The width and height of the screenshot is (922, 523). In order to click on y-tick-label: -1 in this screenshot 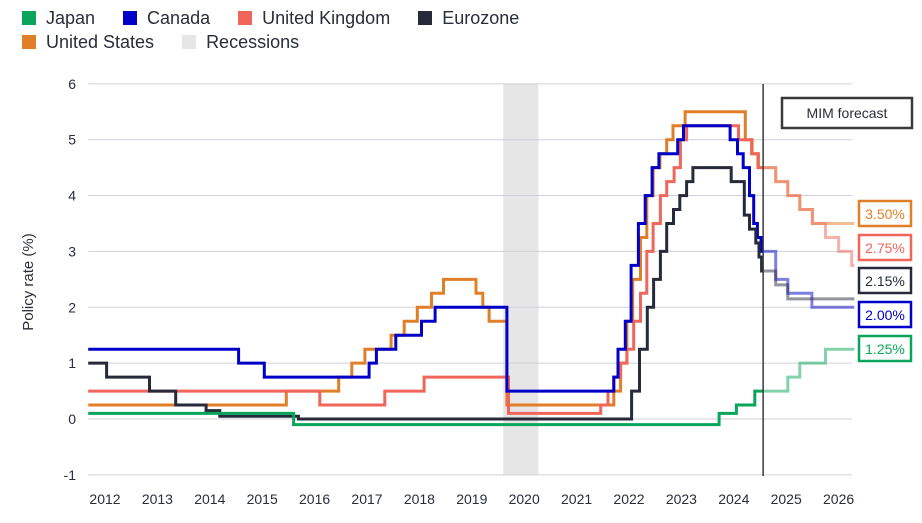, I will do `click(70, 475)`.